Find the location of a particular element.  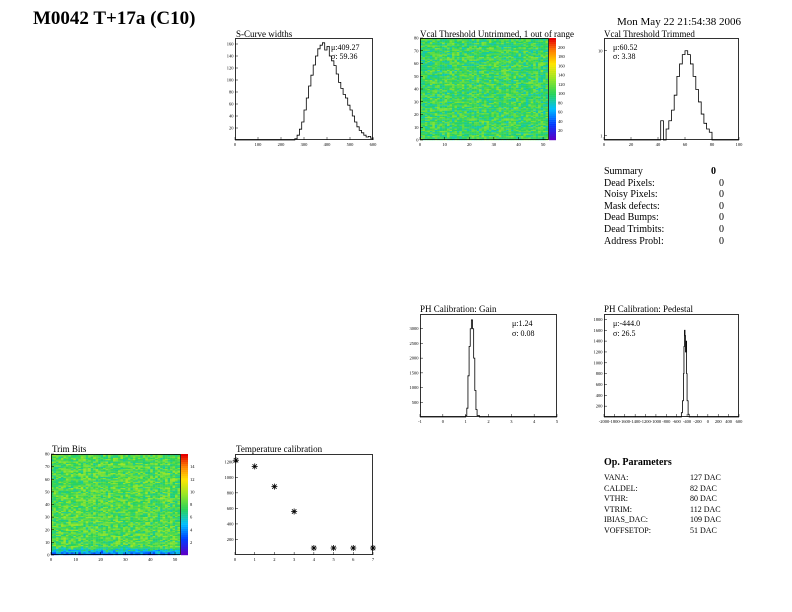

color-scale-segment is located at coordinates (552, 90).